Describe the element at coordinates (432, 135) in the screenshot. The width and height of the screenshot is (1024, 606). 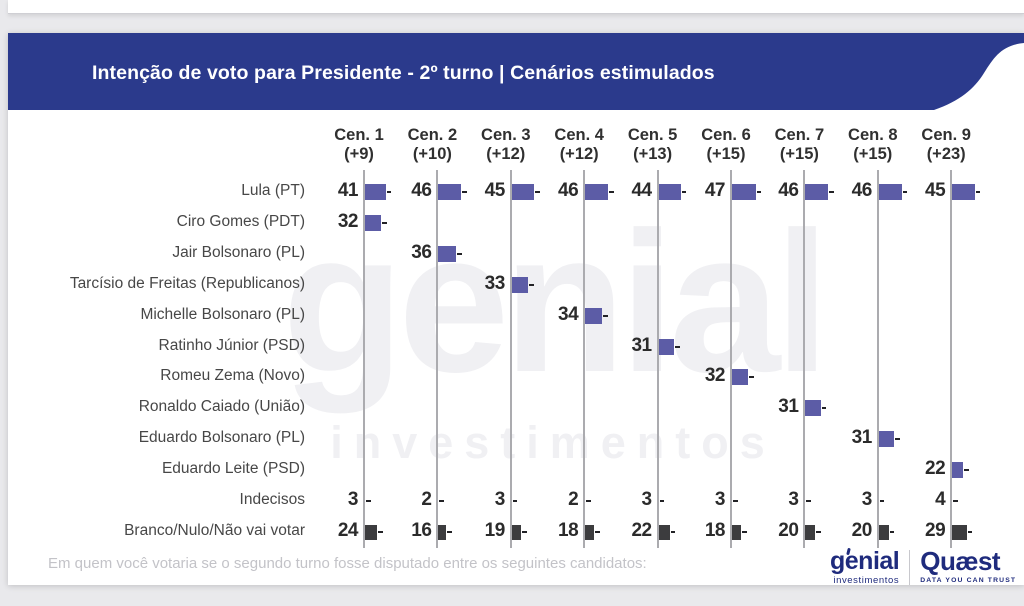
I see `scenario-label: Cen. 2` at that location.